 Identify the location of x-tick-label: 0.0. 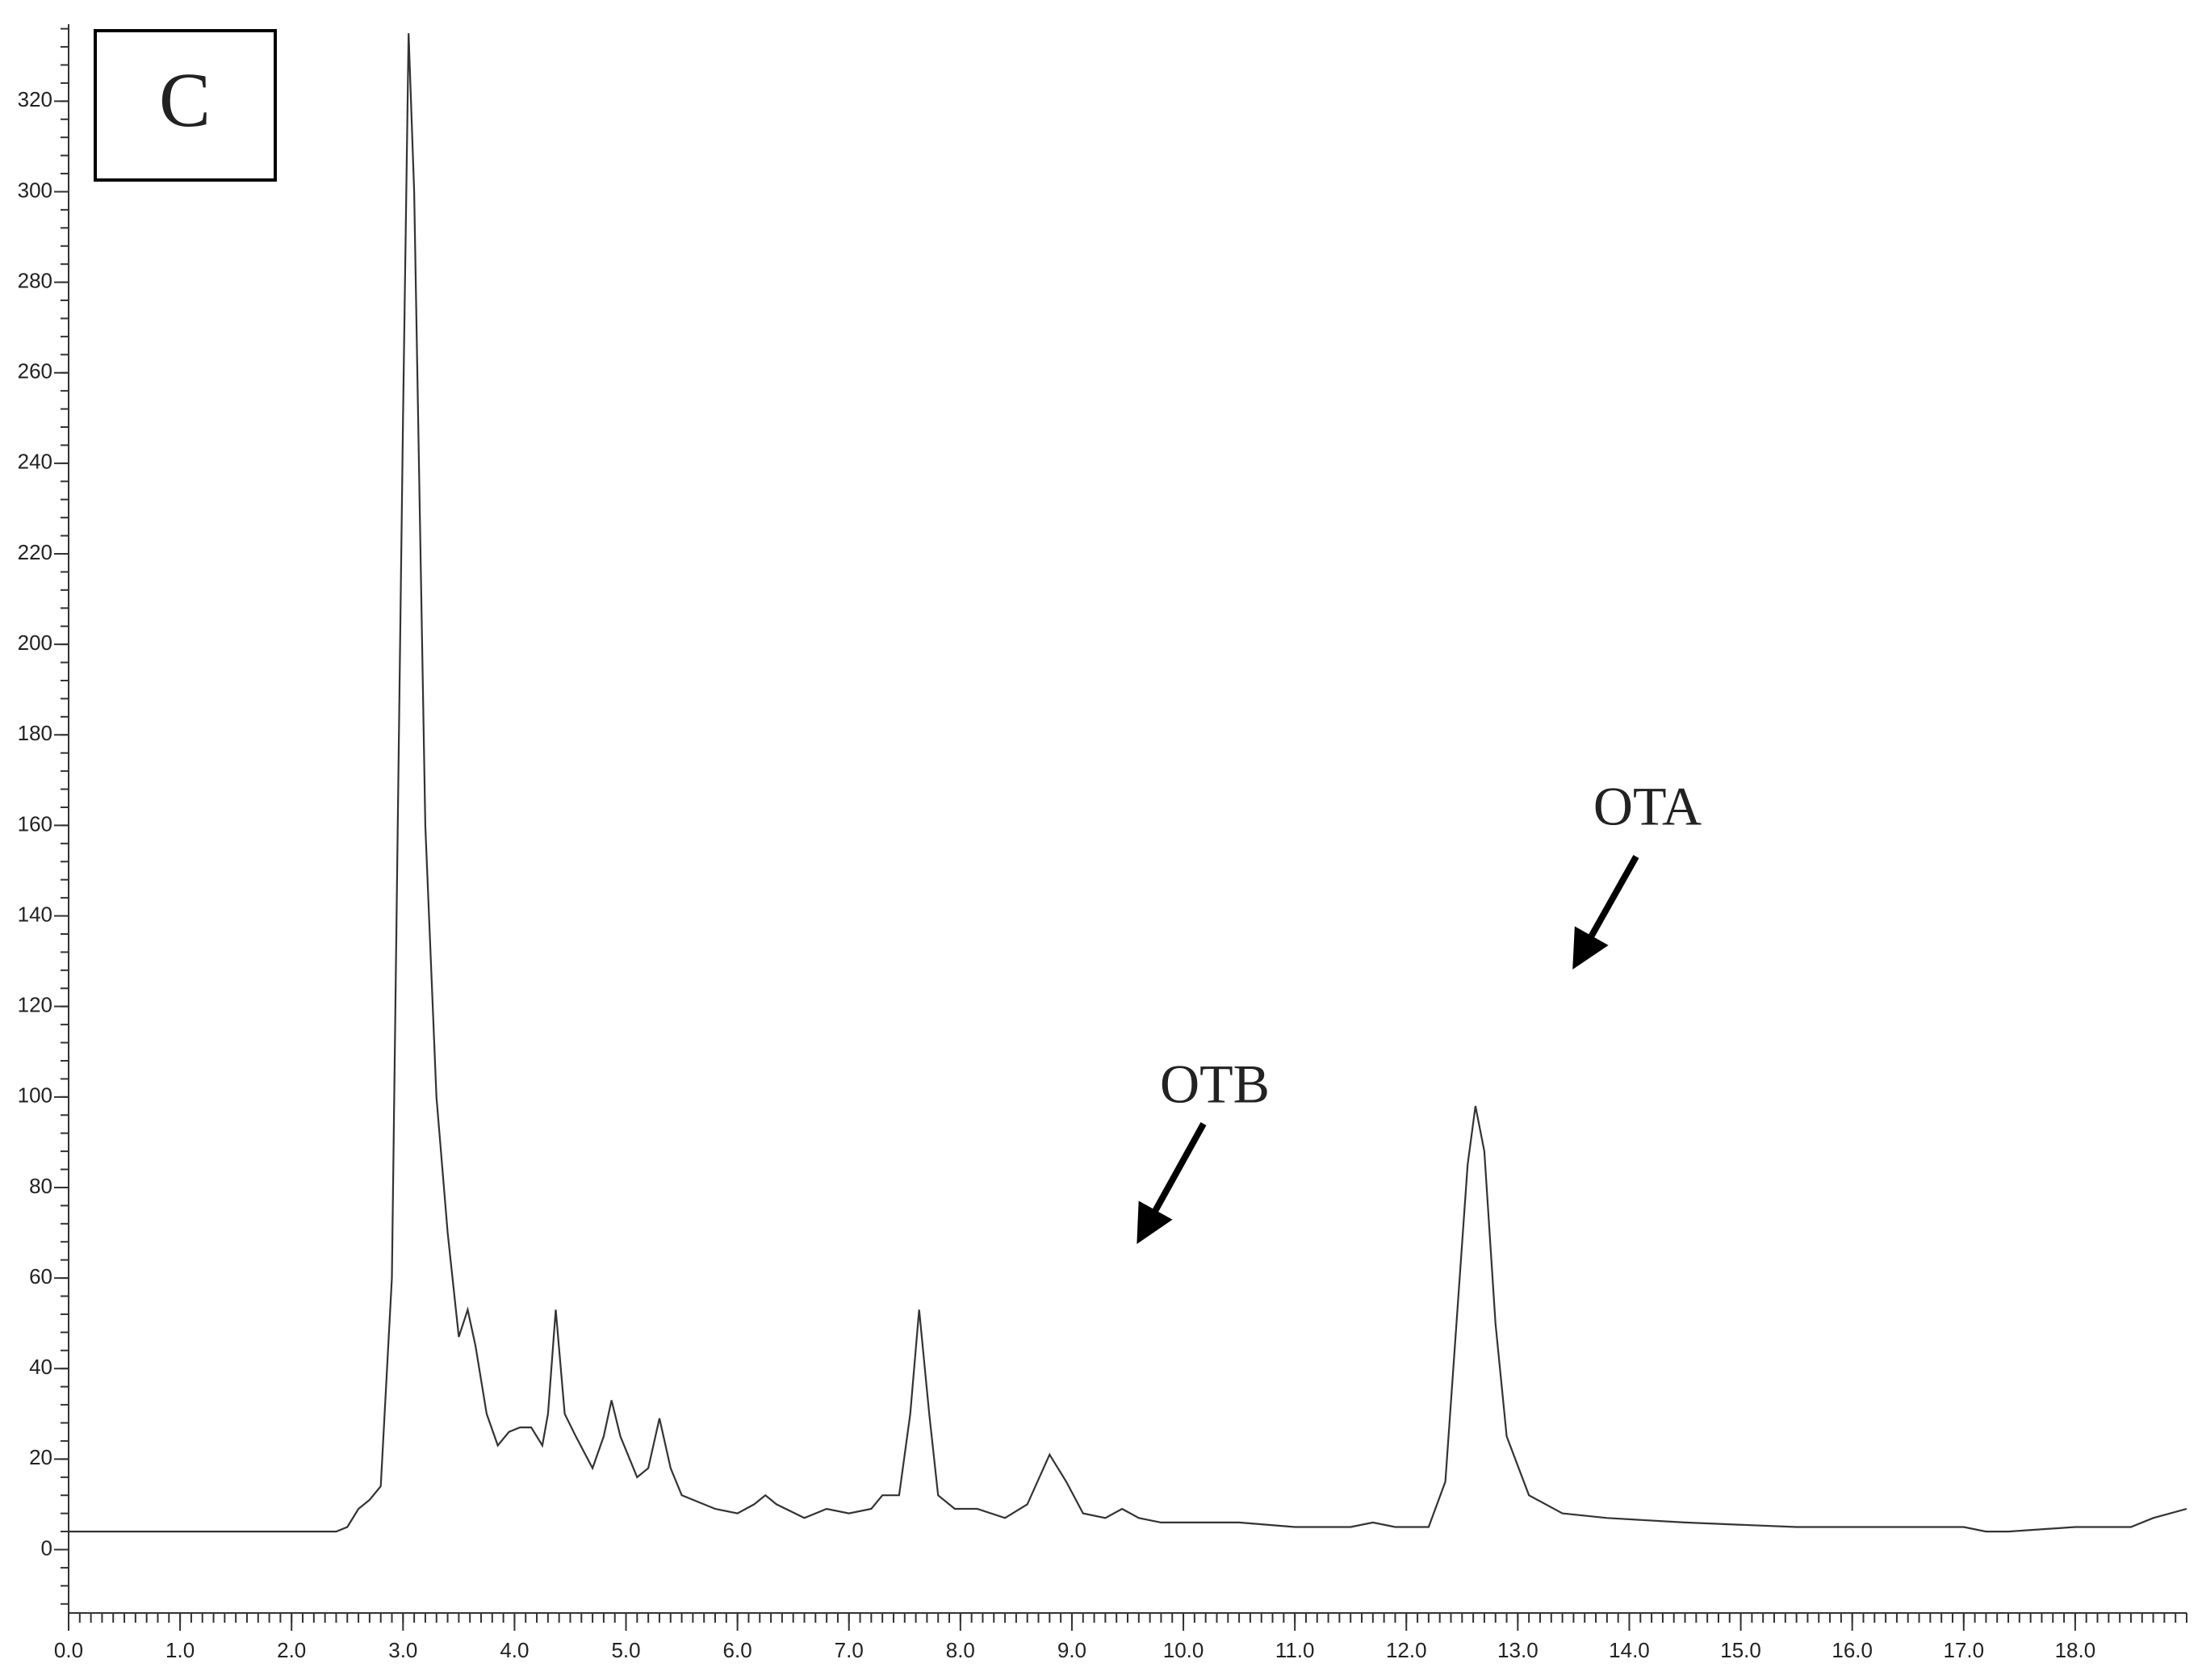
(68, 1650).